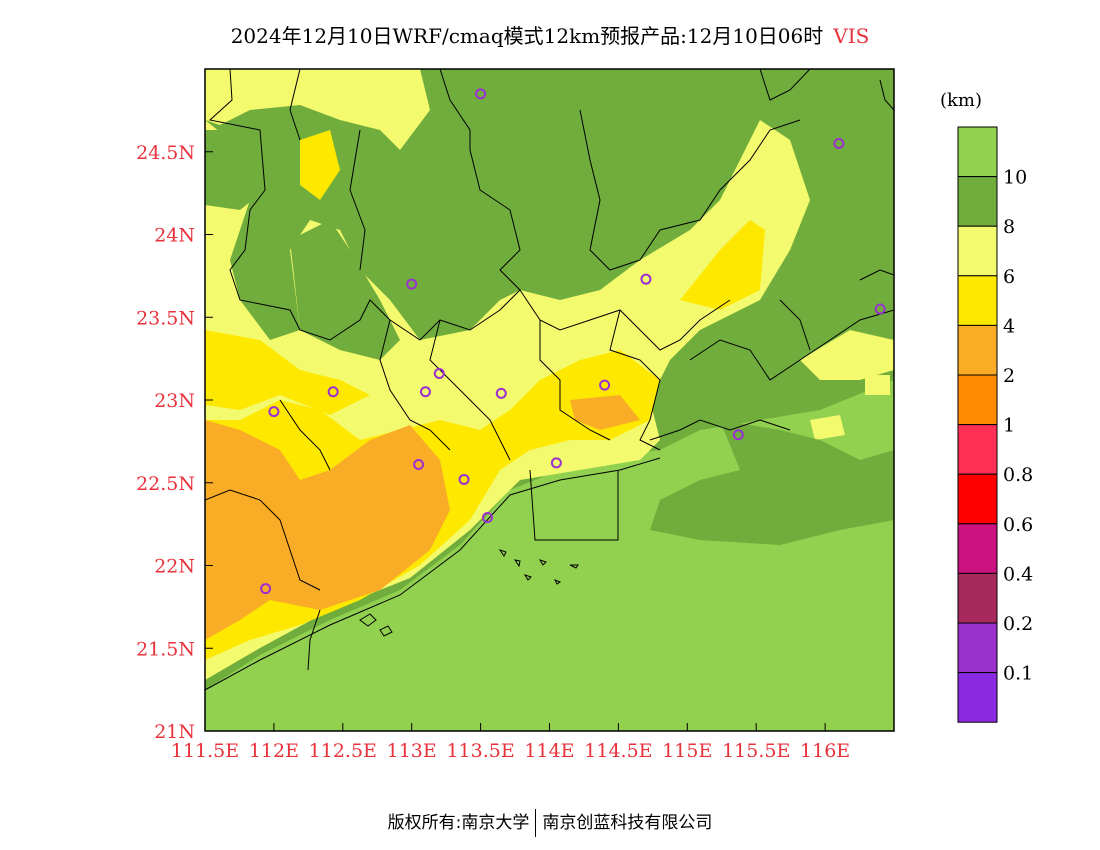 The height and width of the screenshot is (850, 1100). What do you see at coordinates (1018, 624) in the screenshot?
I see `legend-label: 0.2` at bounding box center [1018, 624].